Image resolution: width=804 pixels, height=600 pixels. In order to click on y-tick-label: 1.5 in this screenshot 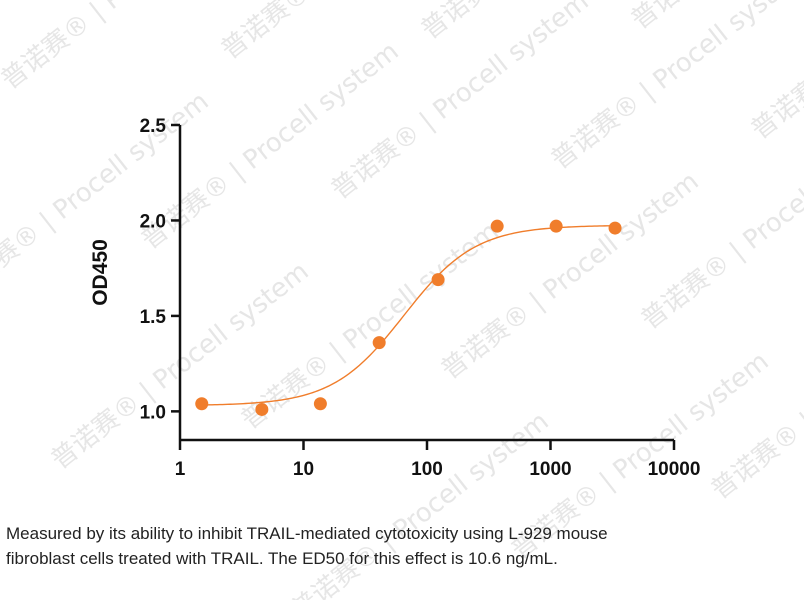, I will do `click(153, 317)`.